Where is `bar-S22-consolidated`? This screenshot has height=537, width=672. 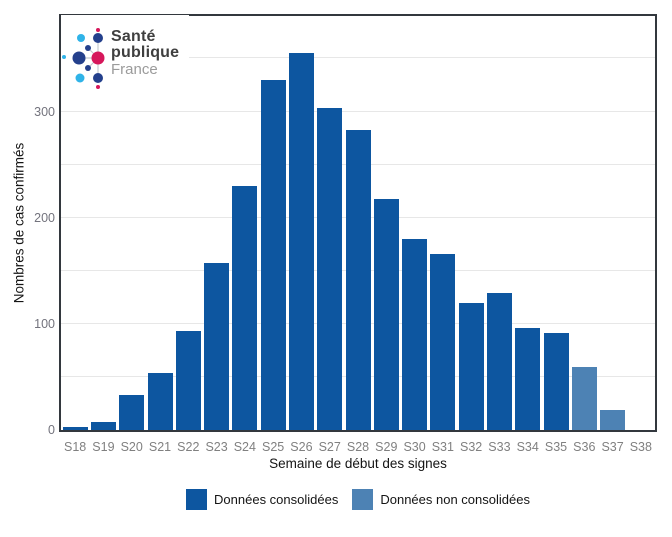
bar-S22-consolidated is located at coordinates (188, 380).